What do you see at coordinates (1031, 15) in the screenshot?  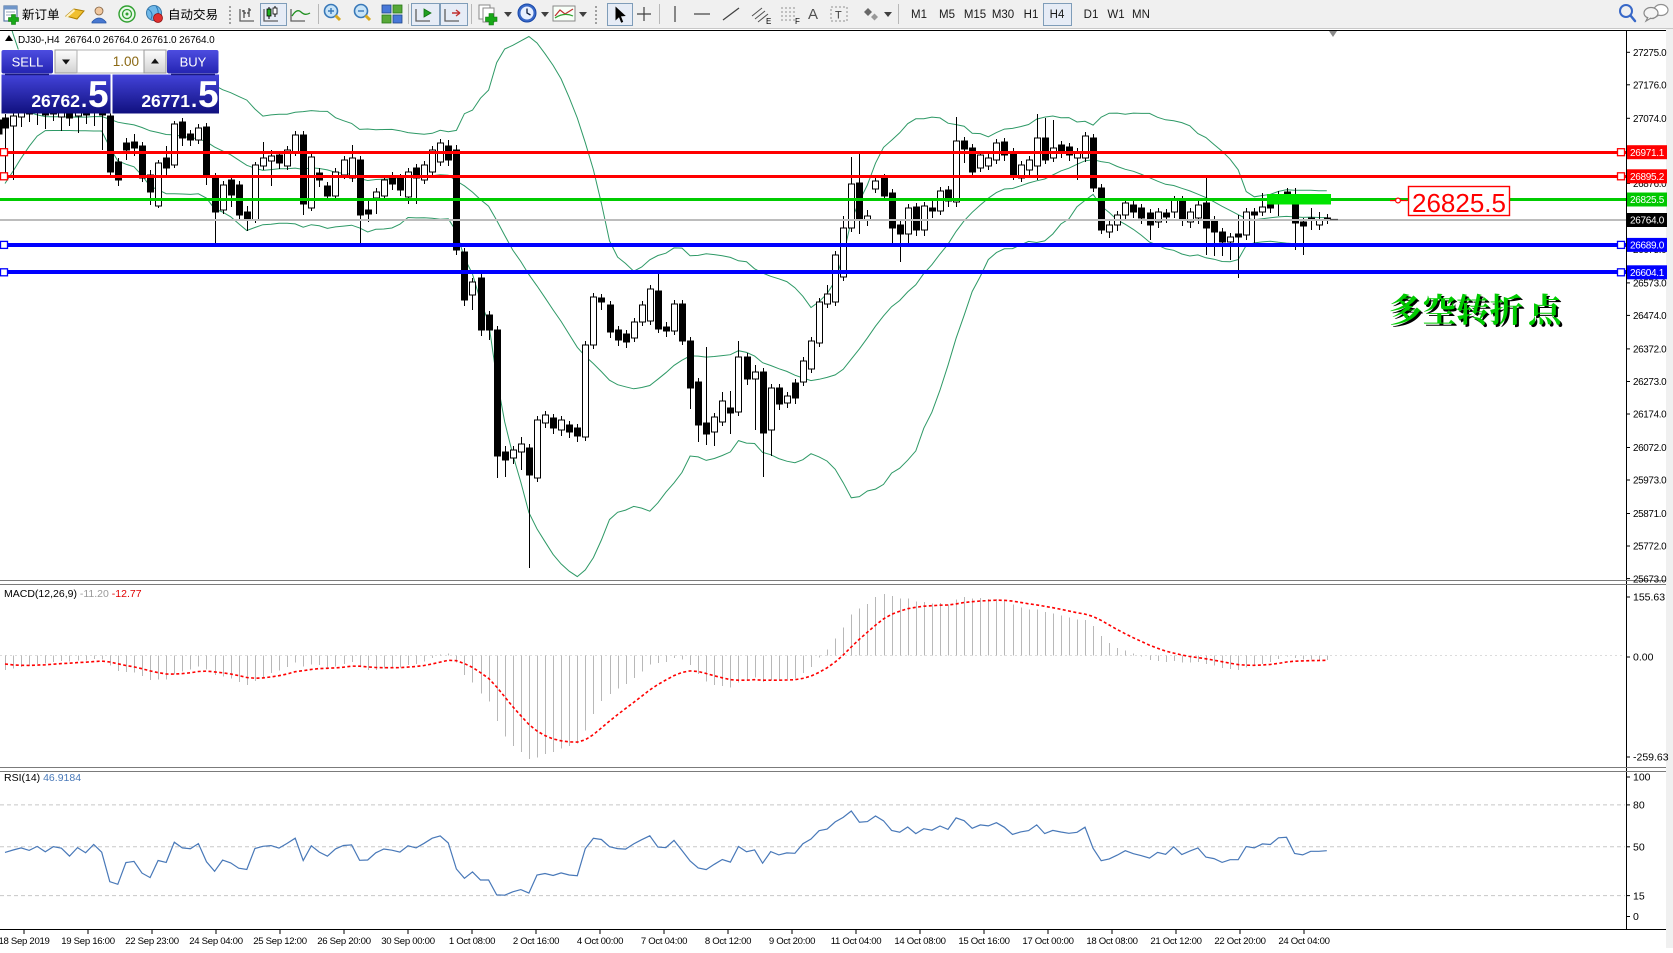 I see `svg-text: H1` at bounding box center [1031, 15].